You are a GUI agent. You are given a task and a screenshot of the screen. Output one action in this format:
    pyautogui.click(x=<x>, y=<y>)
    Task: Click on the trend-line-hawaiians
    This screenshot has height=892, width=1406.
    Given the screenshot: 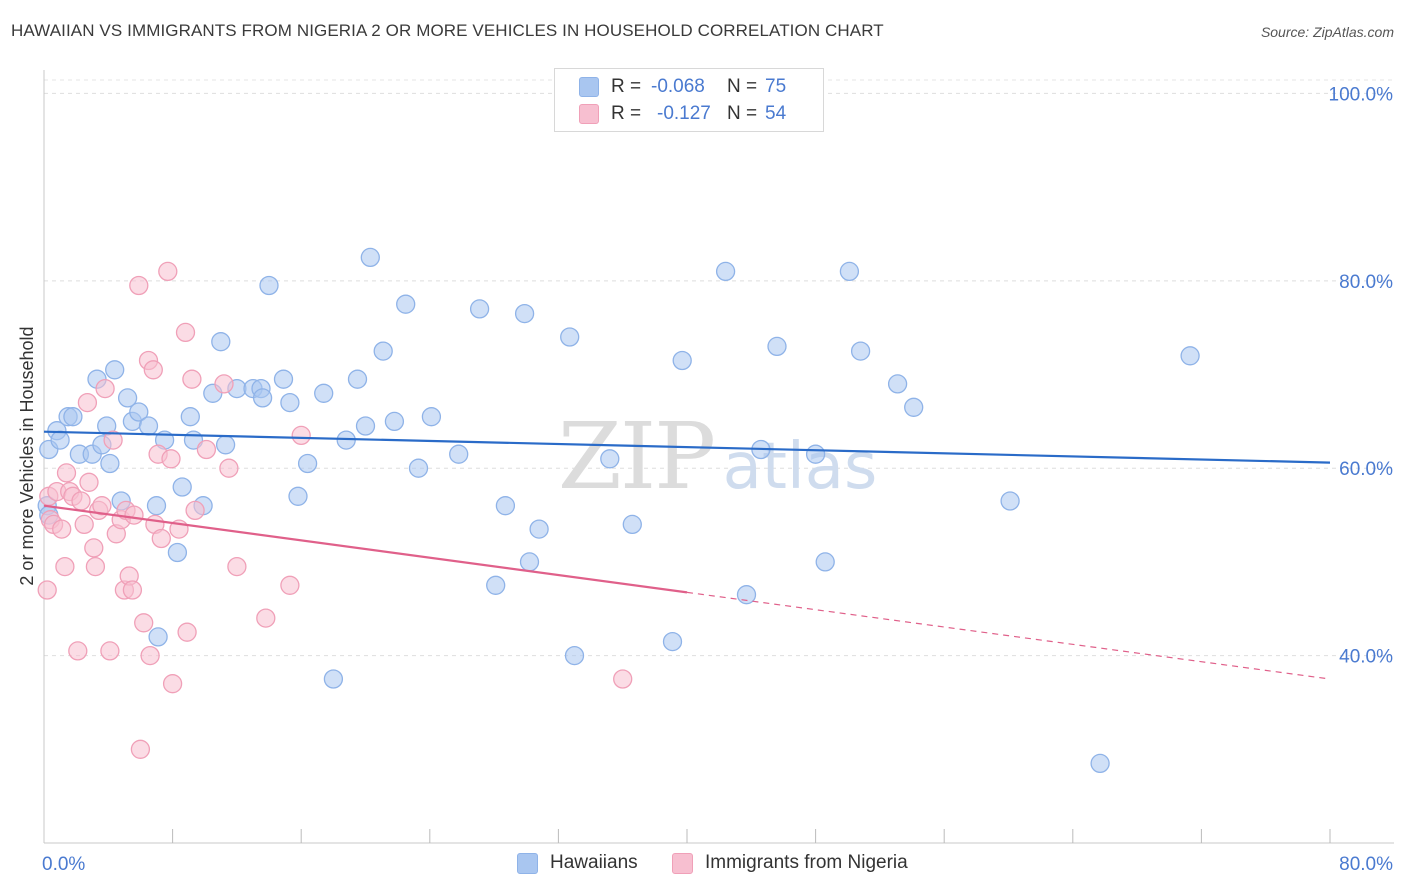 What is the action you would take?
    pyautogui.click(x=687, y=447)
    